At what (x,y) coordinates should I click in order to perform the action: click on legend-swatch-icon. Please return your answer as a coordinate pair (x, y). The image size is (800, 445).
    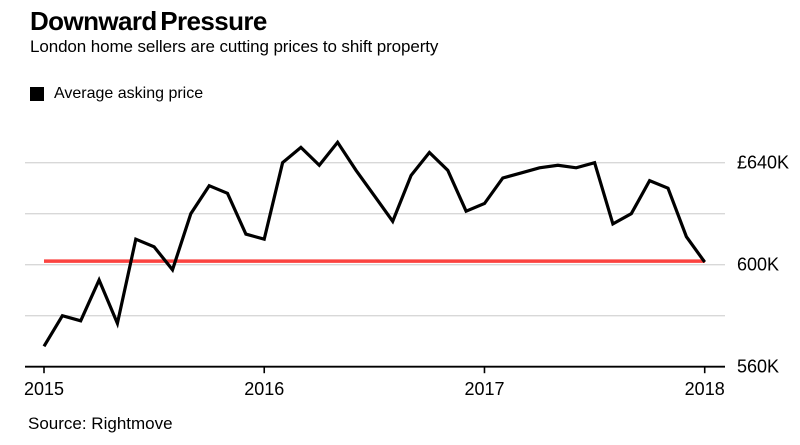
    Looking at the image, I should click on (37, 94).